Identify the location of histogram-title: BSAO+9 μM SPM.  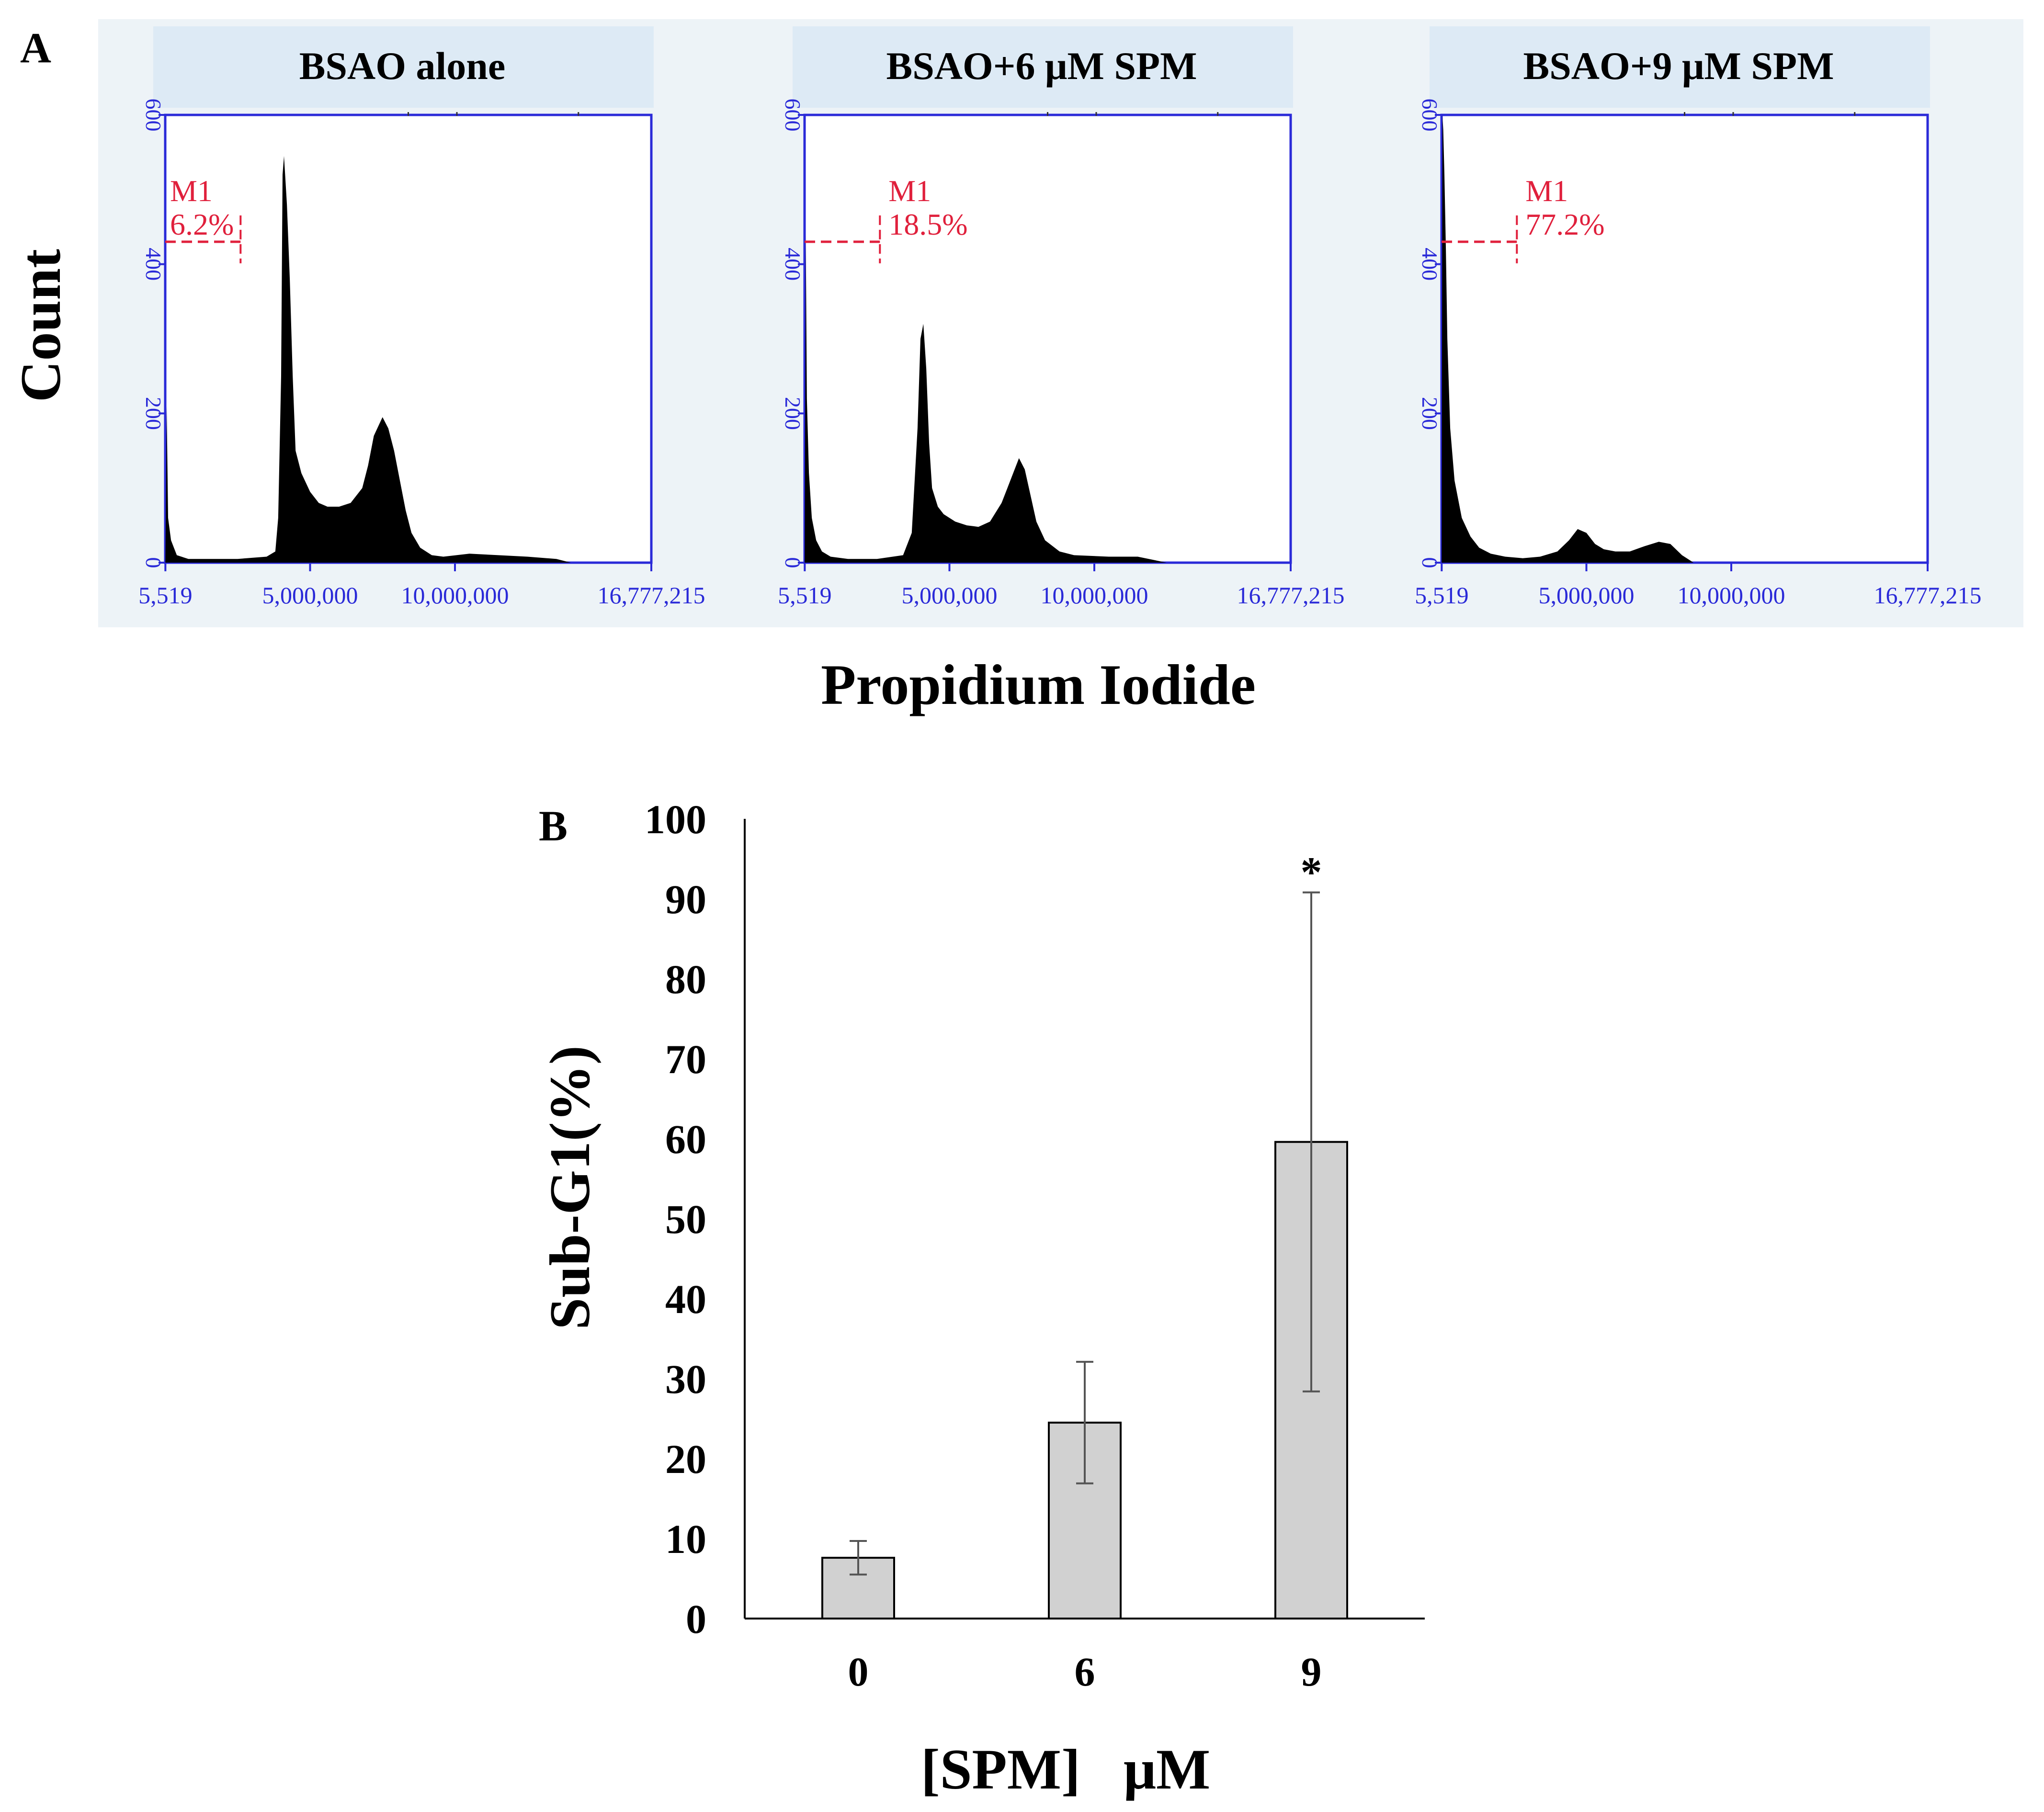
(1679, 66).